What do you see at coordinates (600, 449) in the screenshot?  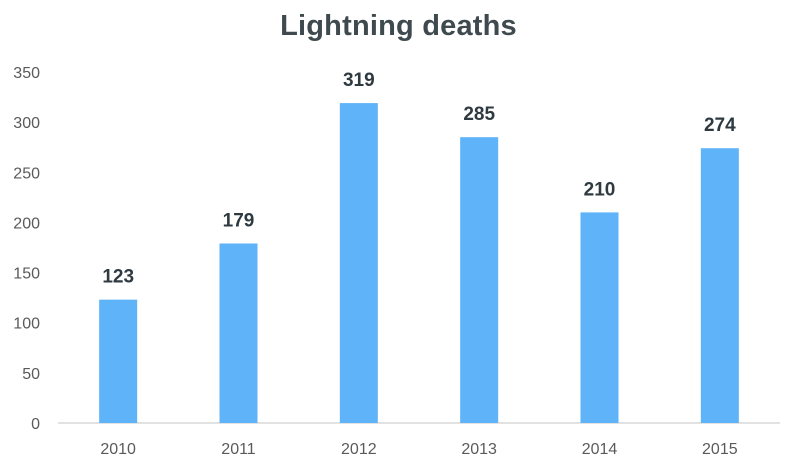 I see `x-tick-label: 2014` at bounding box center [600, 449].